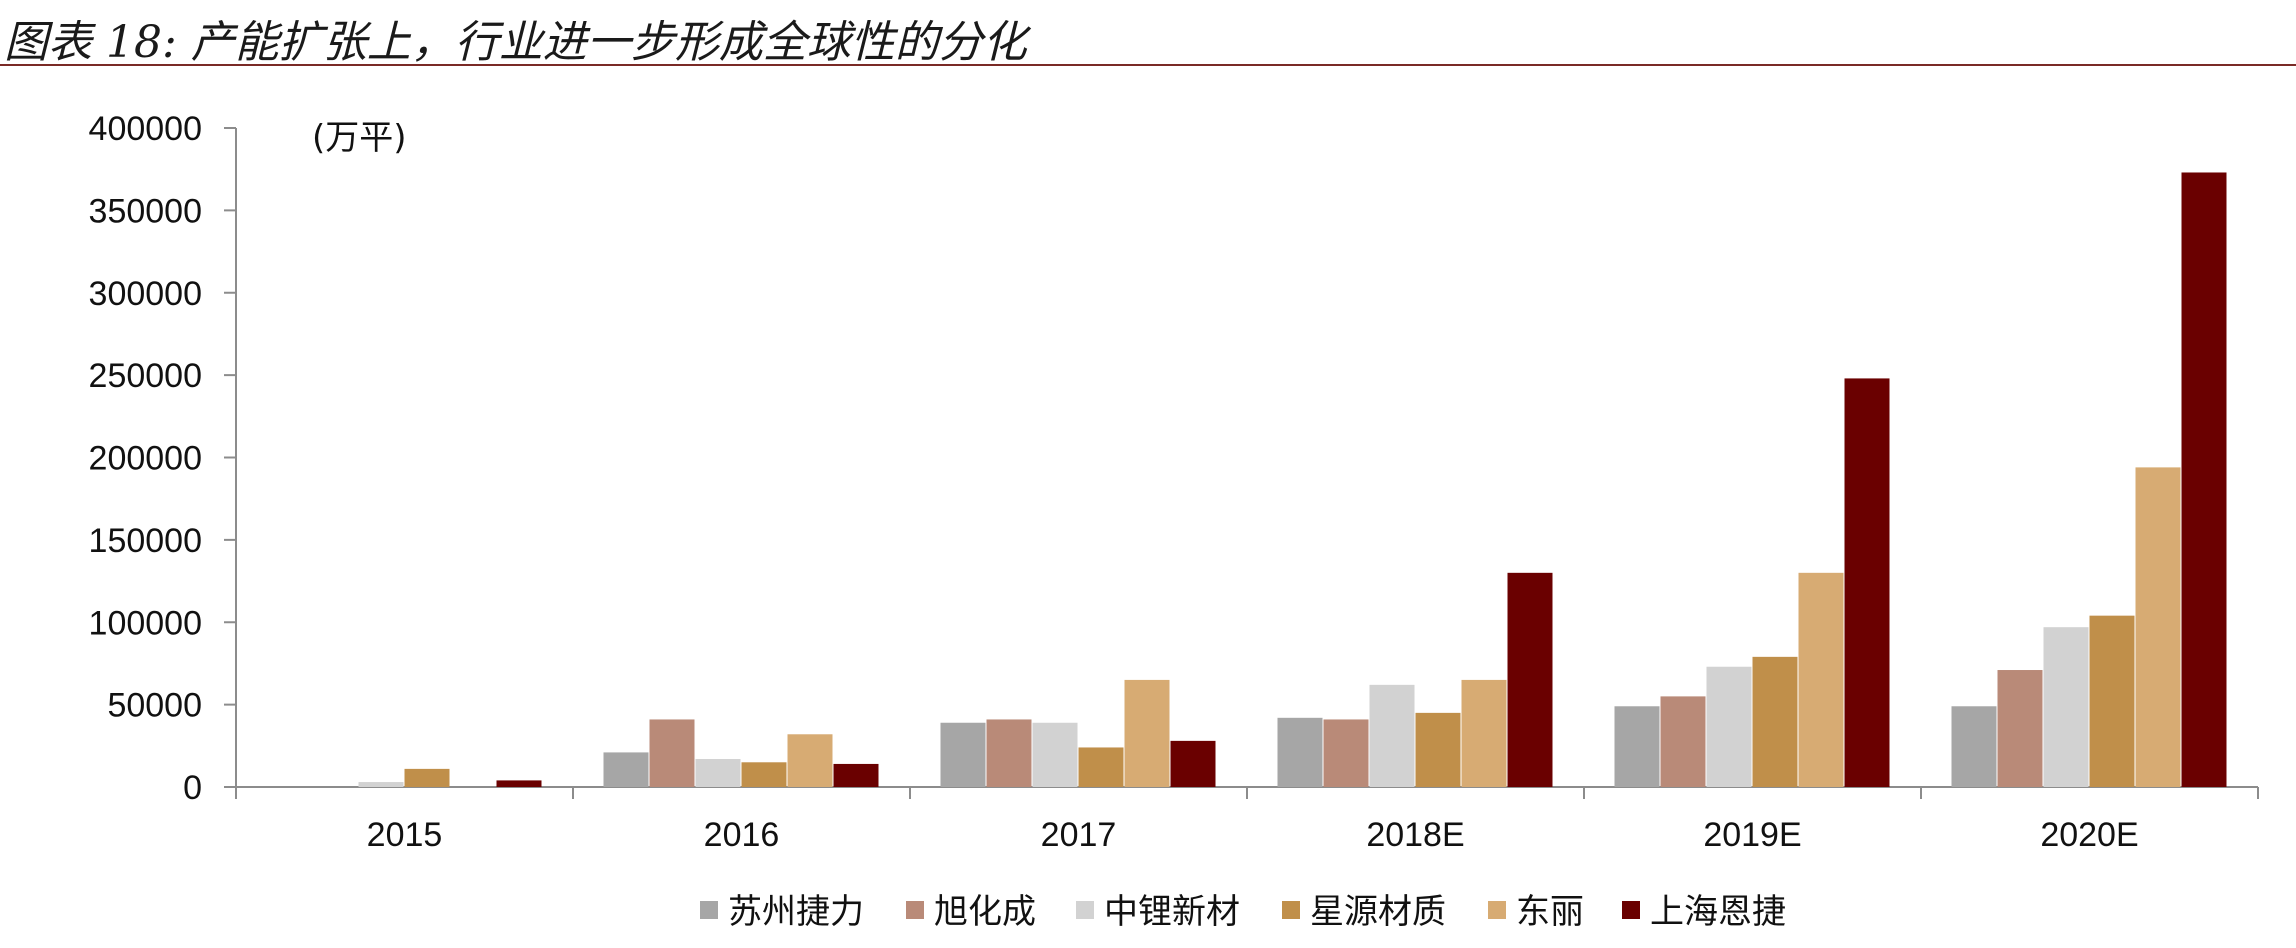  I want to click on x-tick-label: 2017, so click(1079, 835).